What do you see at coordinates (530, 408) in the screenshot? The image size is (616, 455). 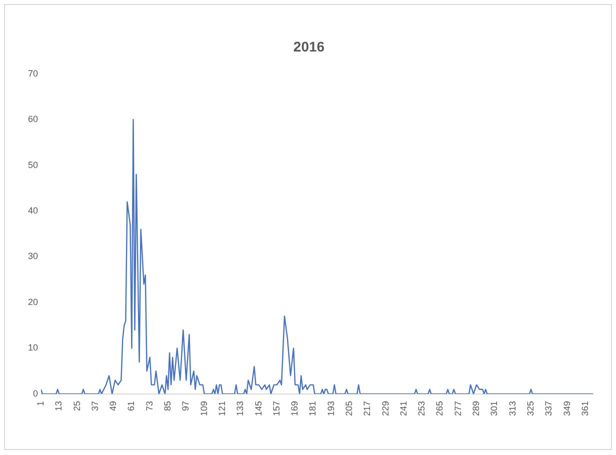 I see `x-tick-label: 325` at bounding box center [530, 408].